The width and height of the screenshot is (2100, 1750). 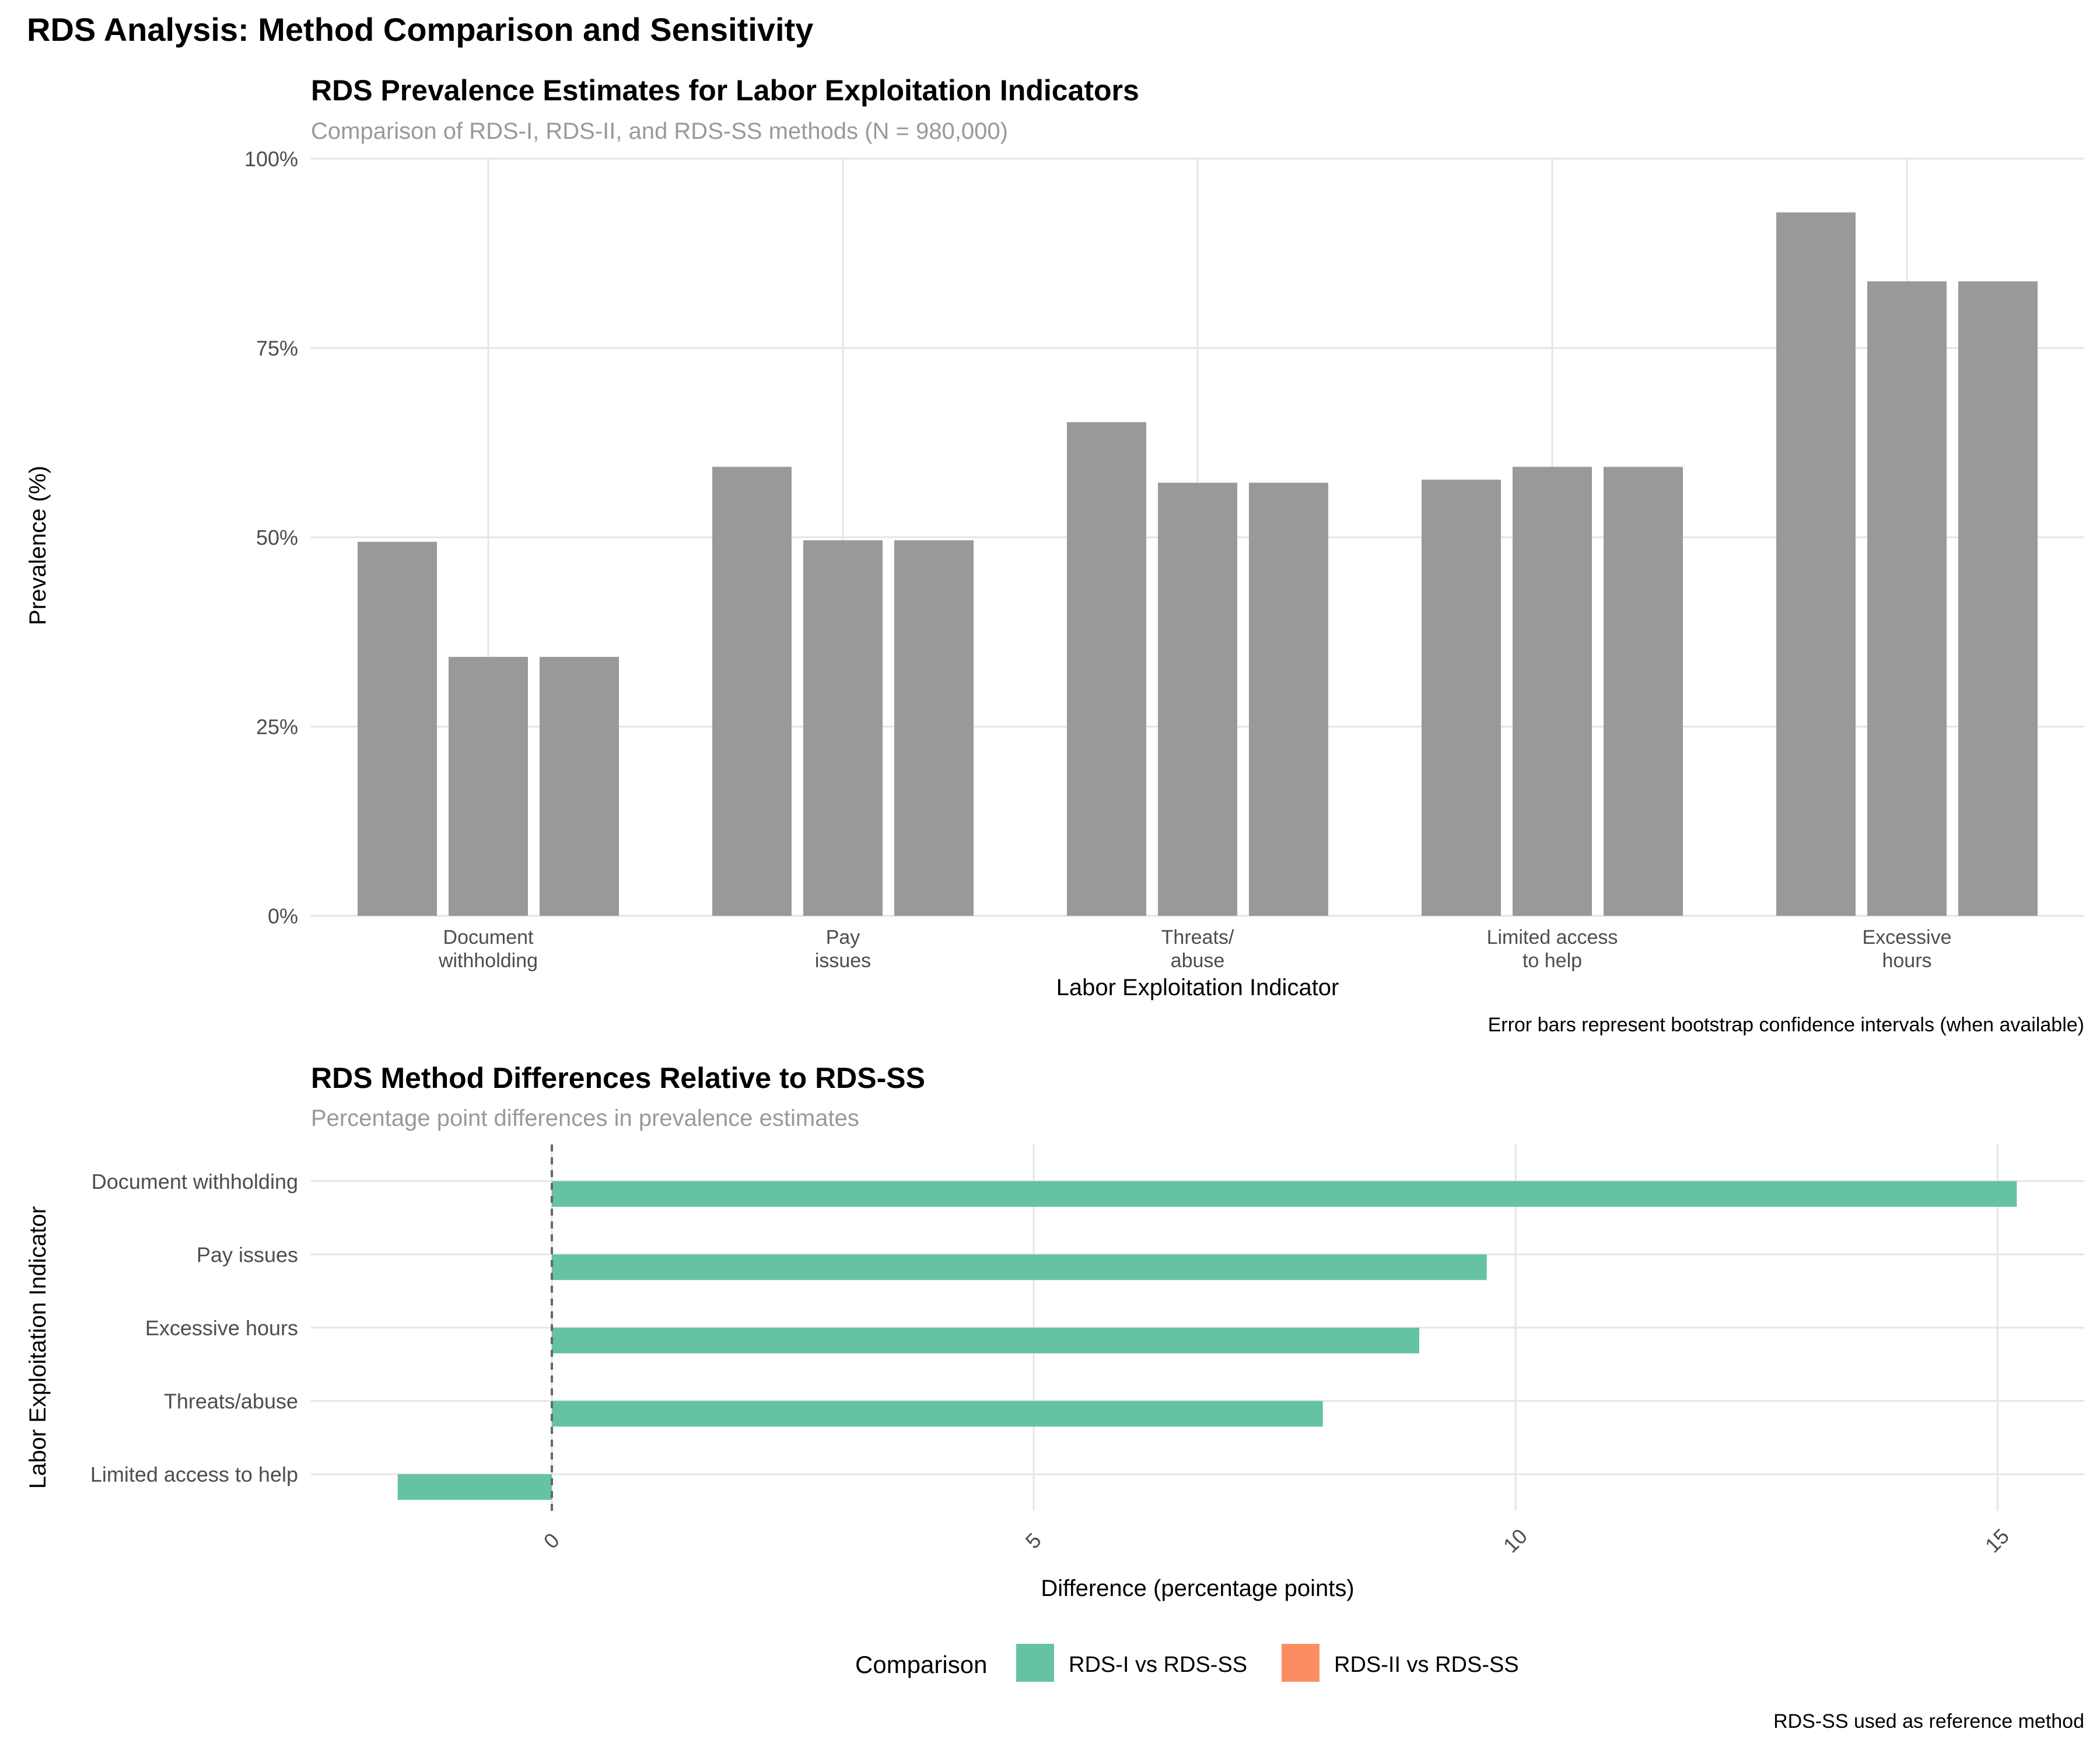 I want to click on chart1-x-tick-label: Document withholding, so click(x=488, y=949).